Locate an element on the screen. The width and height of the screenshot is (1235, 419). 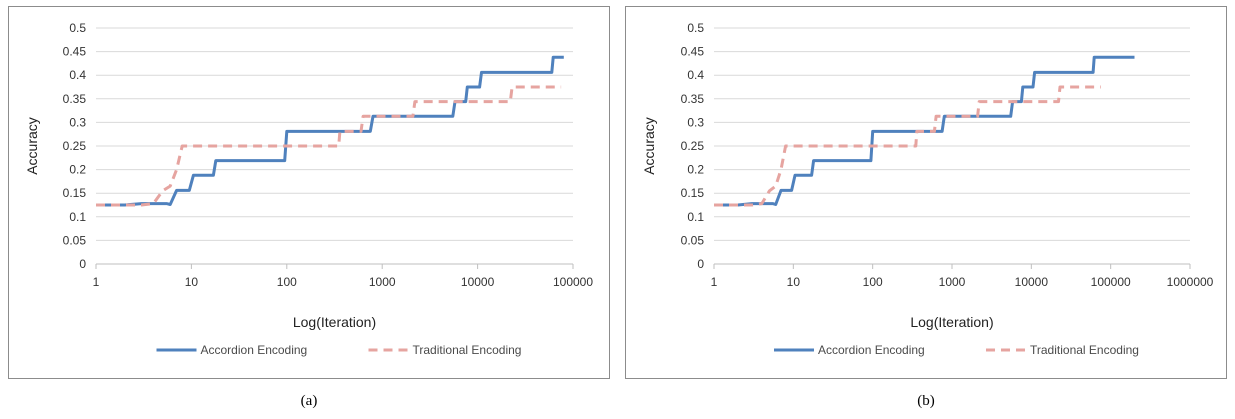
caption-a: (a) is located at coordinates (309, 401).